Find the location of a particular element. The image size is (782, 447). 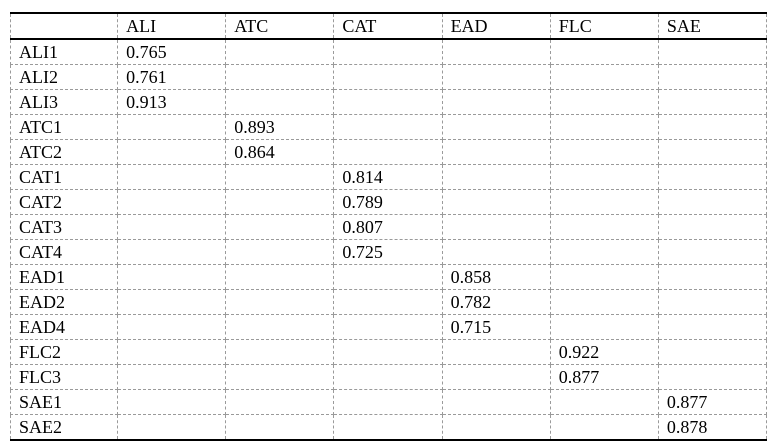

loading-value-cell: 0.789 is located at coordinates (388, 202).